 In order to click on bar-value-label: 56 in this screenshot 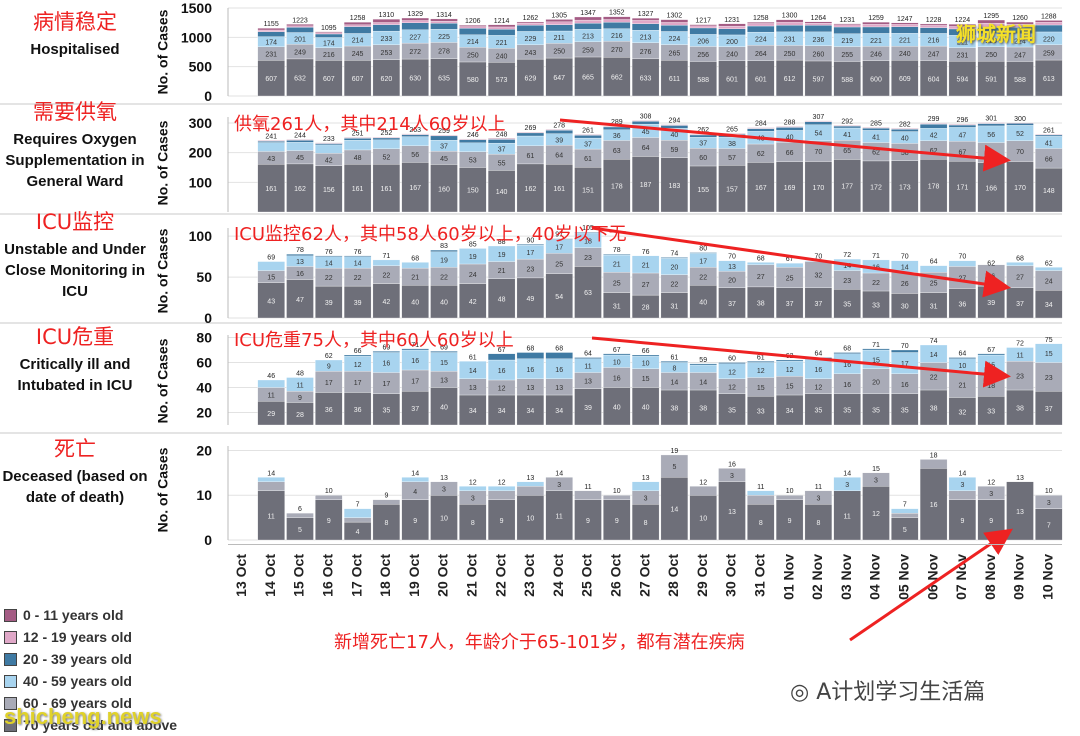, I will do `click(991, 135)`.